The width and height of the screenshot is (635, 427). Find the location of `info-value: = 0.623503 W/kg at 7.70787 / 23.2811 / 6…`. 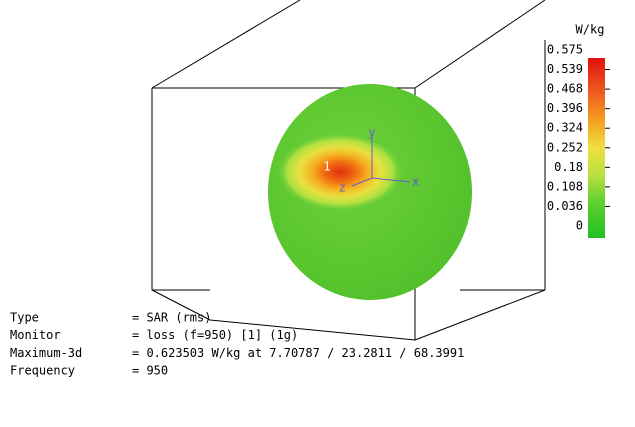

info-value: = 0.623503 W/kg at 7.70787 / 23.2811 / 6… is located at coordinates (298, 353).